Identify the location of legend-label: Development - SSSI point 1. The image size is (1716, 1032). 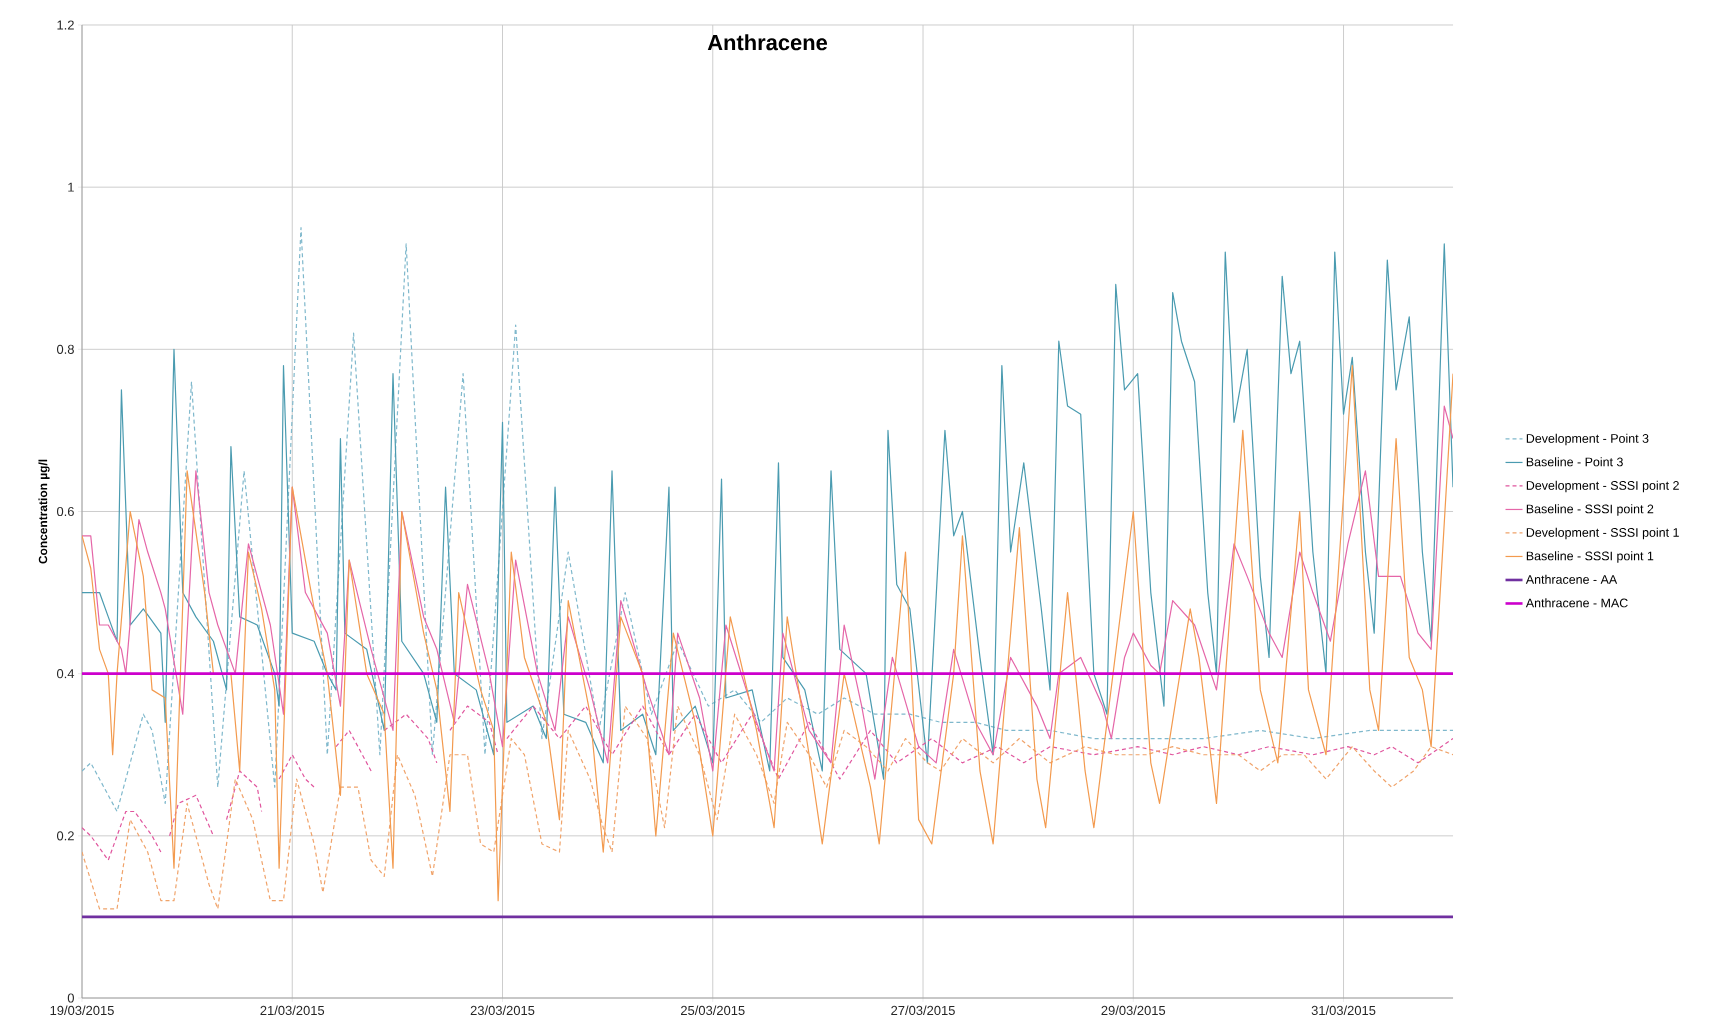
(1602, 533).